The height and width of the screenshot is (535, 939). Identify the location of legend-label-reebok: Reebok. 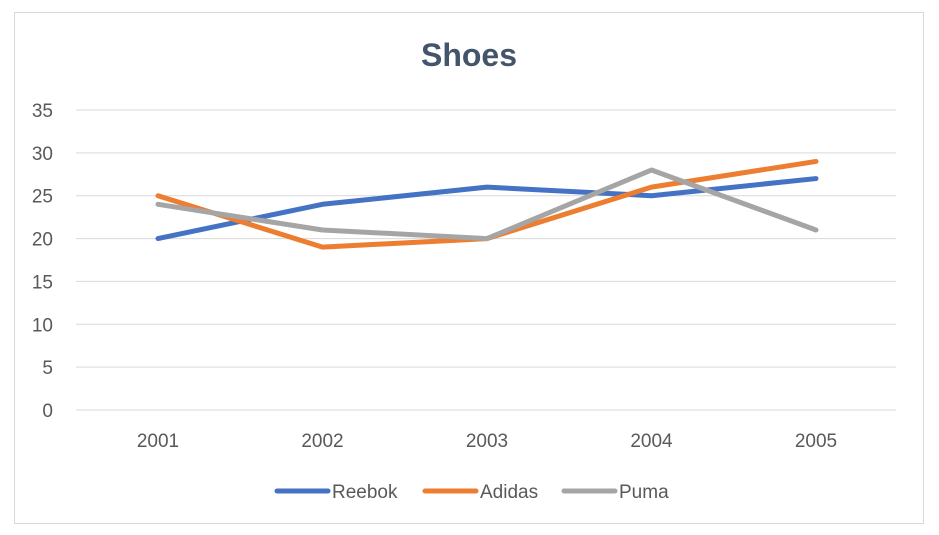
(365, 492).